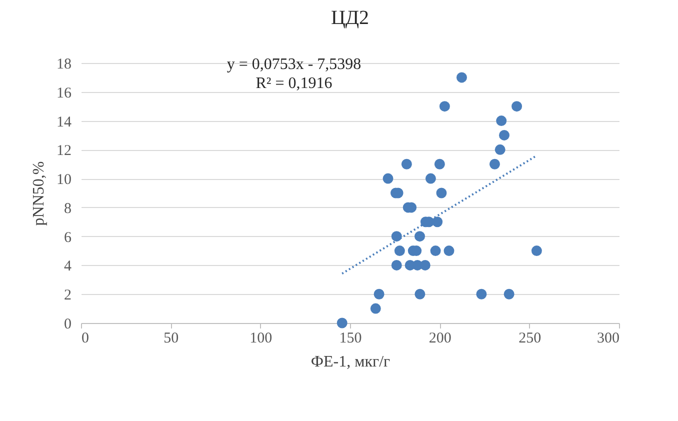 Image resolution: width=678 pixels, height=421 pixels. What do you see at coordinates (64, 180) in the screenshot?
I see `y-tick-label: 10` at bounding box center [64, 180].